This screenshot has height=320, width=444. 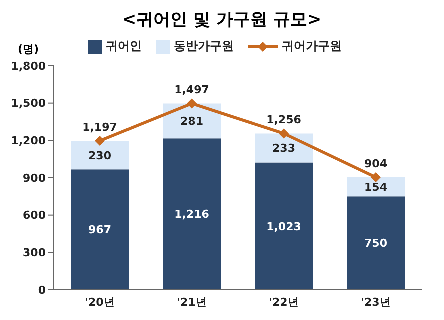 I want to click on data-label: 281, so click(x=192, y=121).